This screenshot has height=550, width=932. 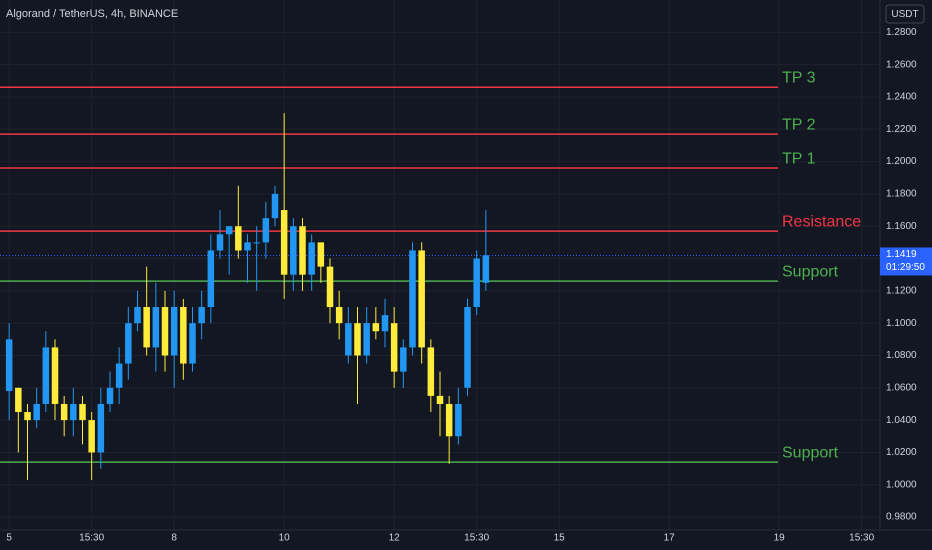 I want to click on level-label: TP 2, so click(x=799, y=124).